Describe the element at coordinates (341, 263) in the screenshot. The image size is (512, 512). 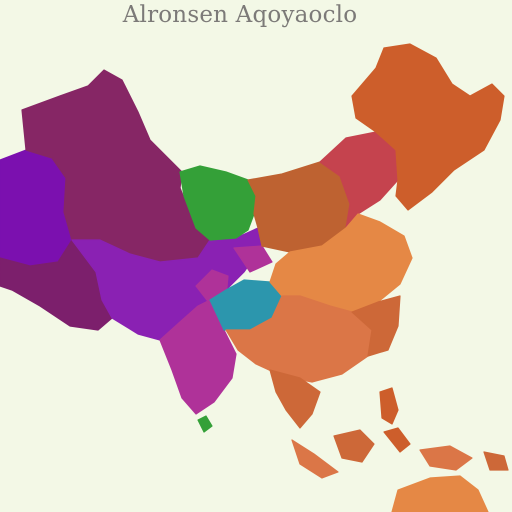
I see `region-southeast-light-orange` at that location.